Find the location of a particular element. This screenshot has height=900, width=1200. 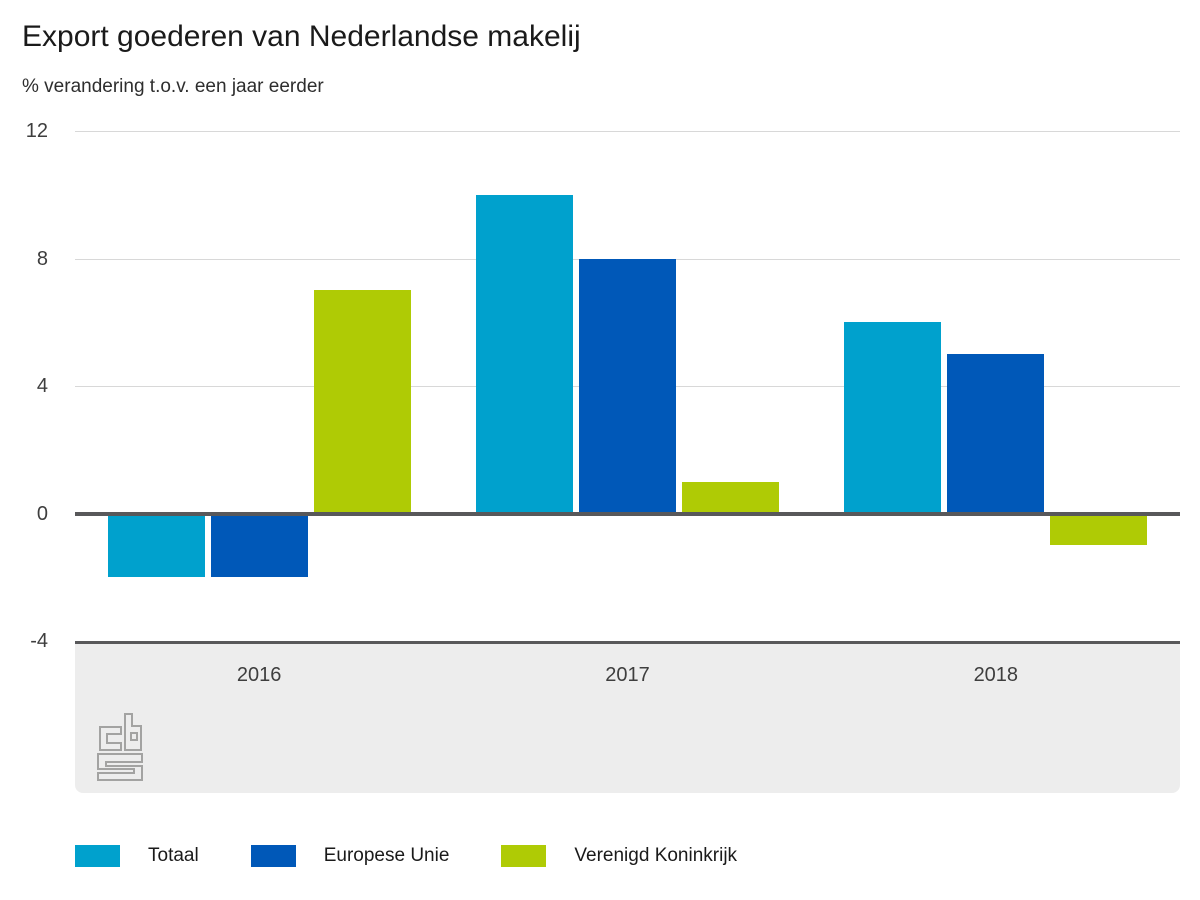

legend: Totaal Europese Unie Verenigd Koninkrijk is located at coordinates (406, 856).